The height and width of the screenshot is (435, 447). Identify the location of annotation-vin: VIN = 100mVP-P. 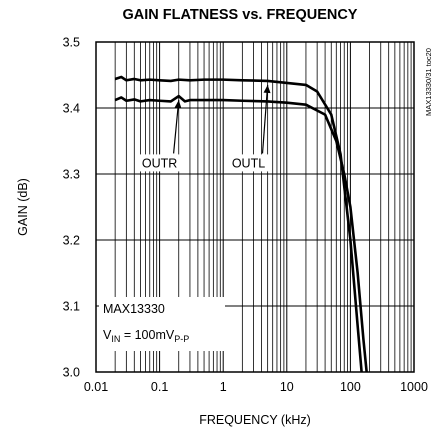
(146, 336).